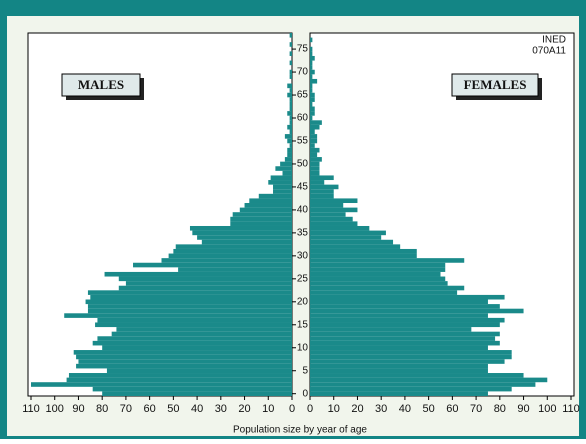 The height and width of the screenshot is (444, 586). I want to click on annotation: 070A11, so click(549, 51).